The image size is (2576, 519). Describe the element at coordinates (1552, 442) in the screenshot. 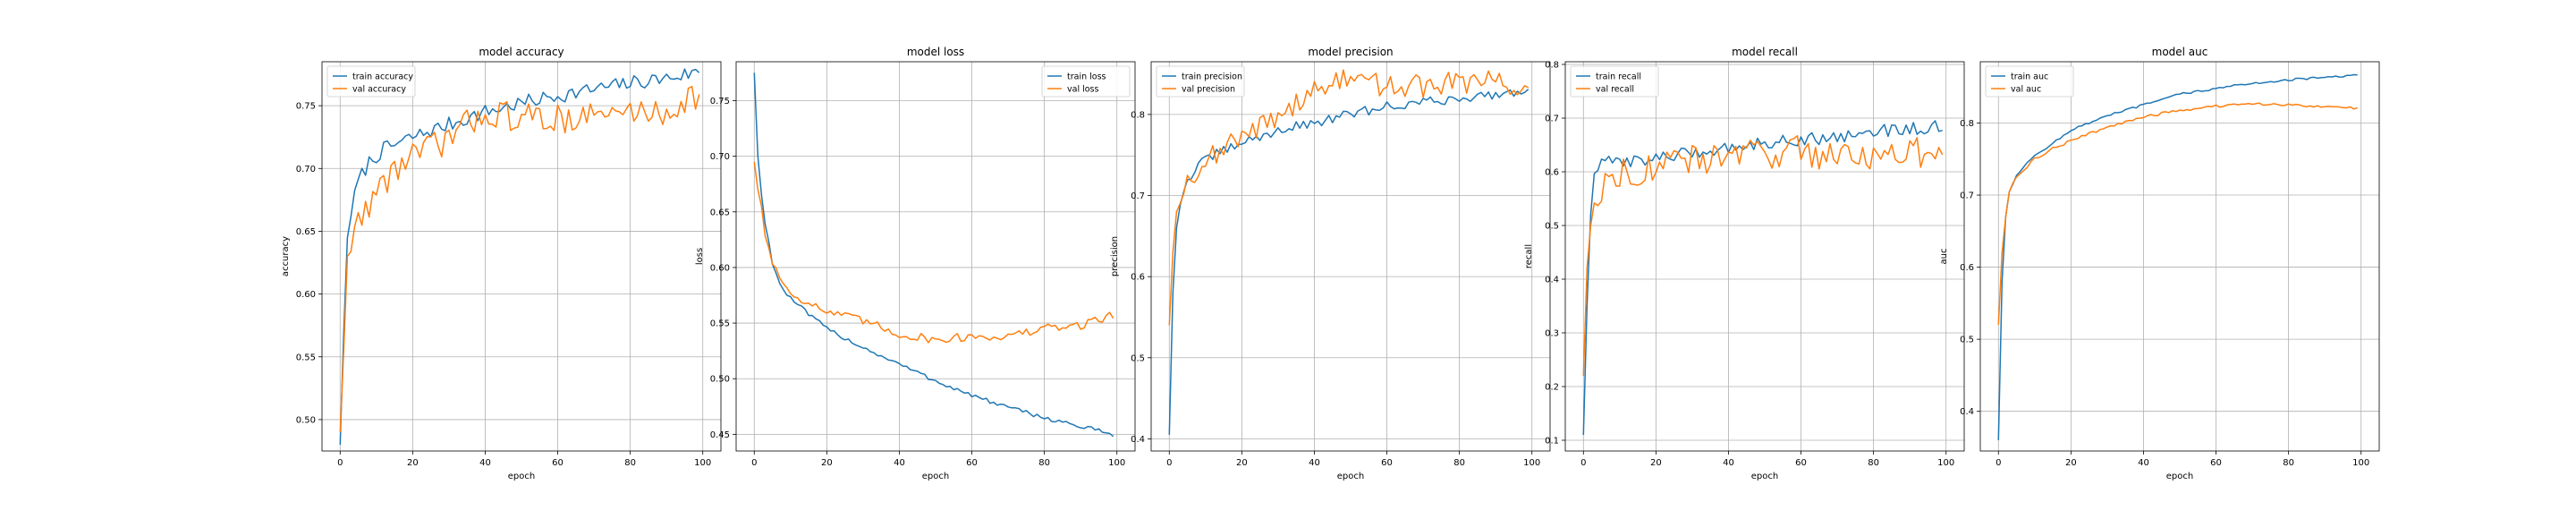

I see `y-tick-label: 0.1` at that location.